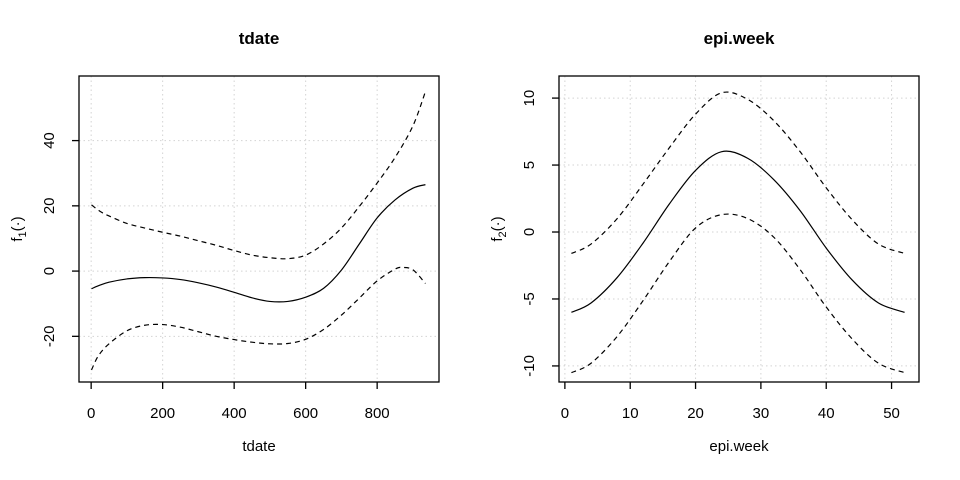 The width and height of the screenshot is (960, 480). Describe the element at coordinates (761, 413) in the screenshot. I see `x-tick-label: 30` at that location.